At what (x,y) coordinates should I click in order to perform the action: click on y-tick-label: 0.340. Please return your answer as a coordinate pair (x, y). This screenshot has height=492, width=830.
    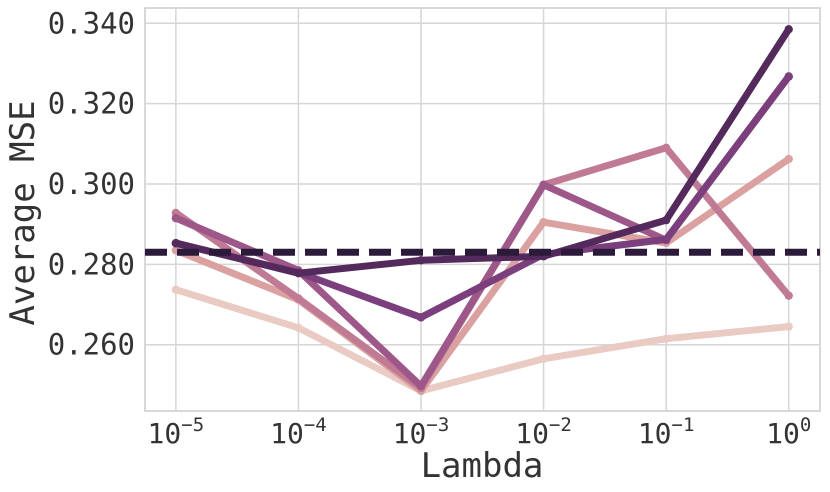
    Looking at the image, I should click on (91, 23).